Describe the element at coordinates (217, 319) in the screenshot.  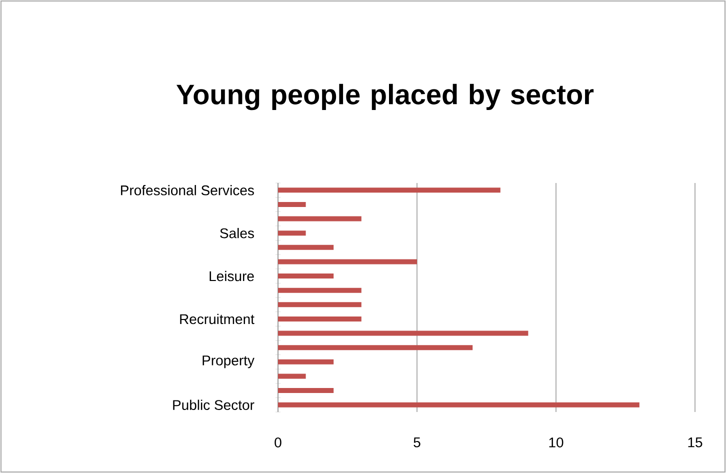
I see `y-tick-label: Recruitment` at that location.